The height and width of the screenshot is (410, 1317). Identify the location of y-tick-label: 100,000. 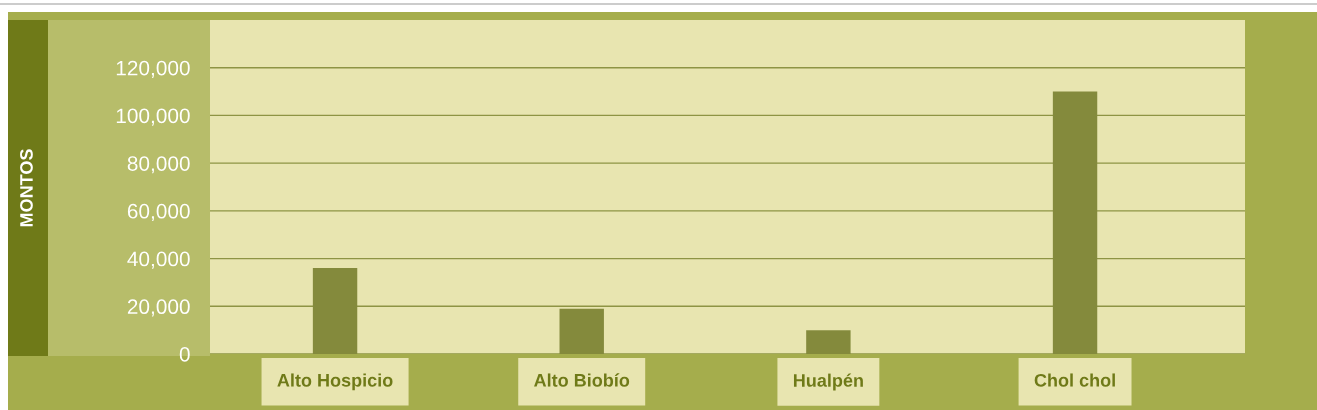
(153, 117).